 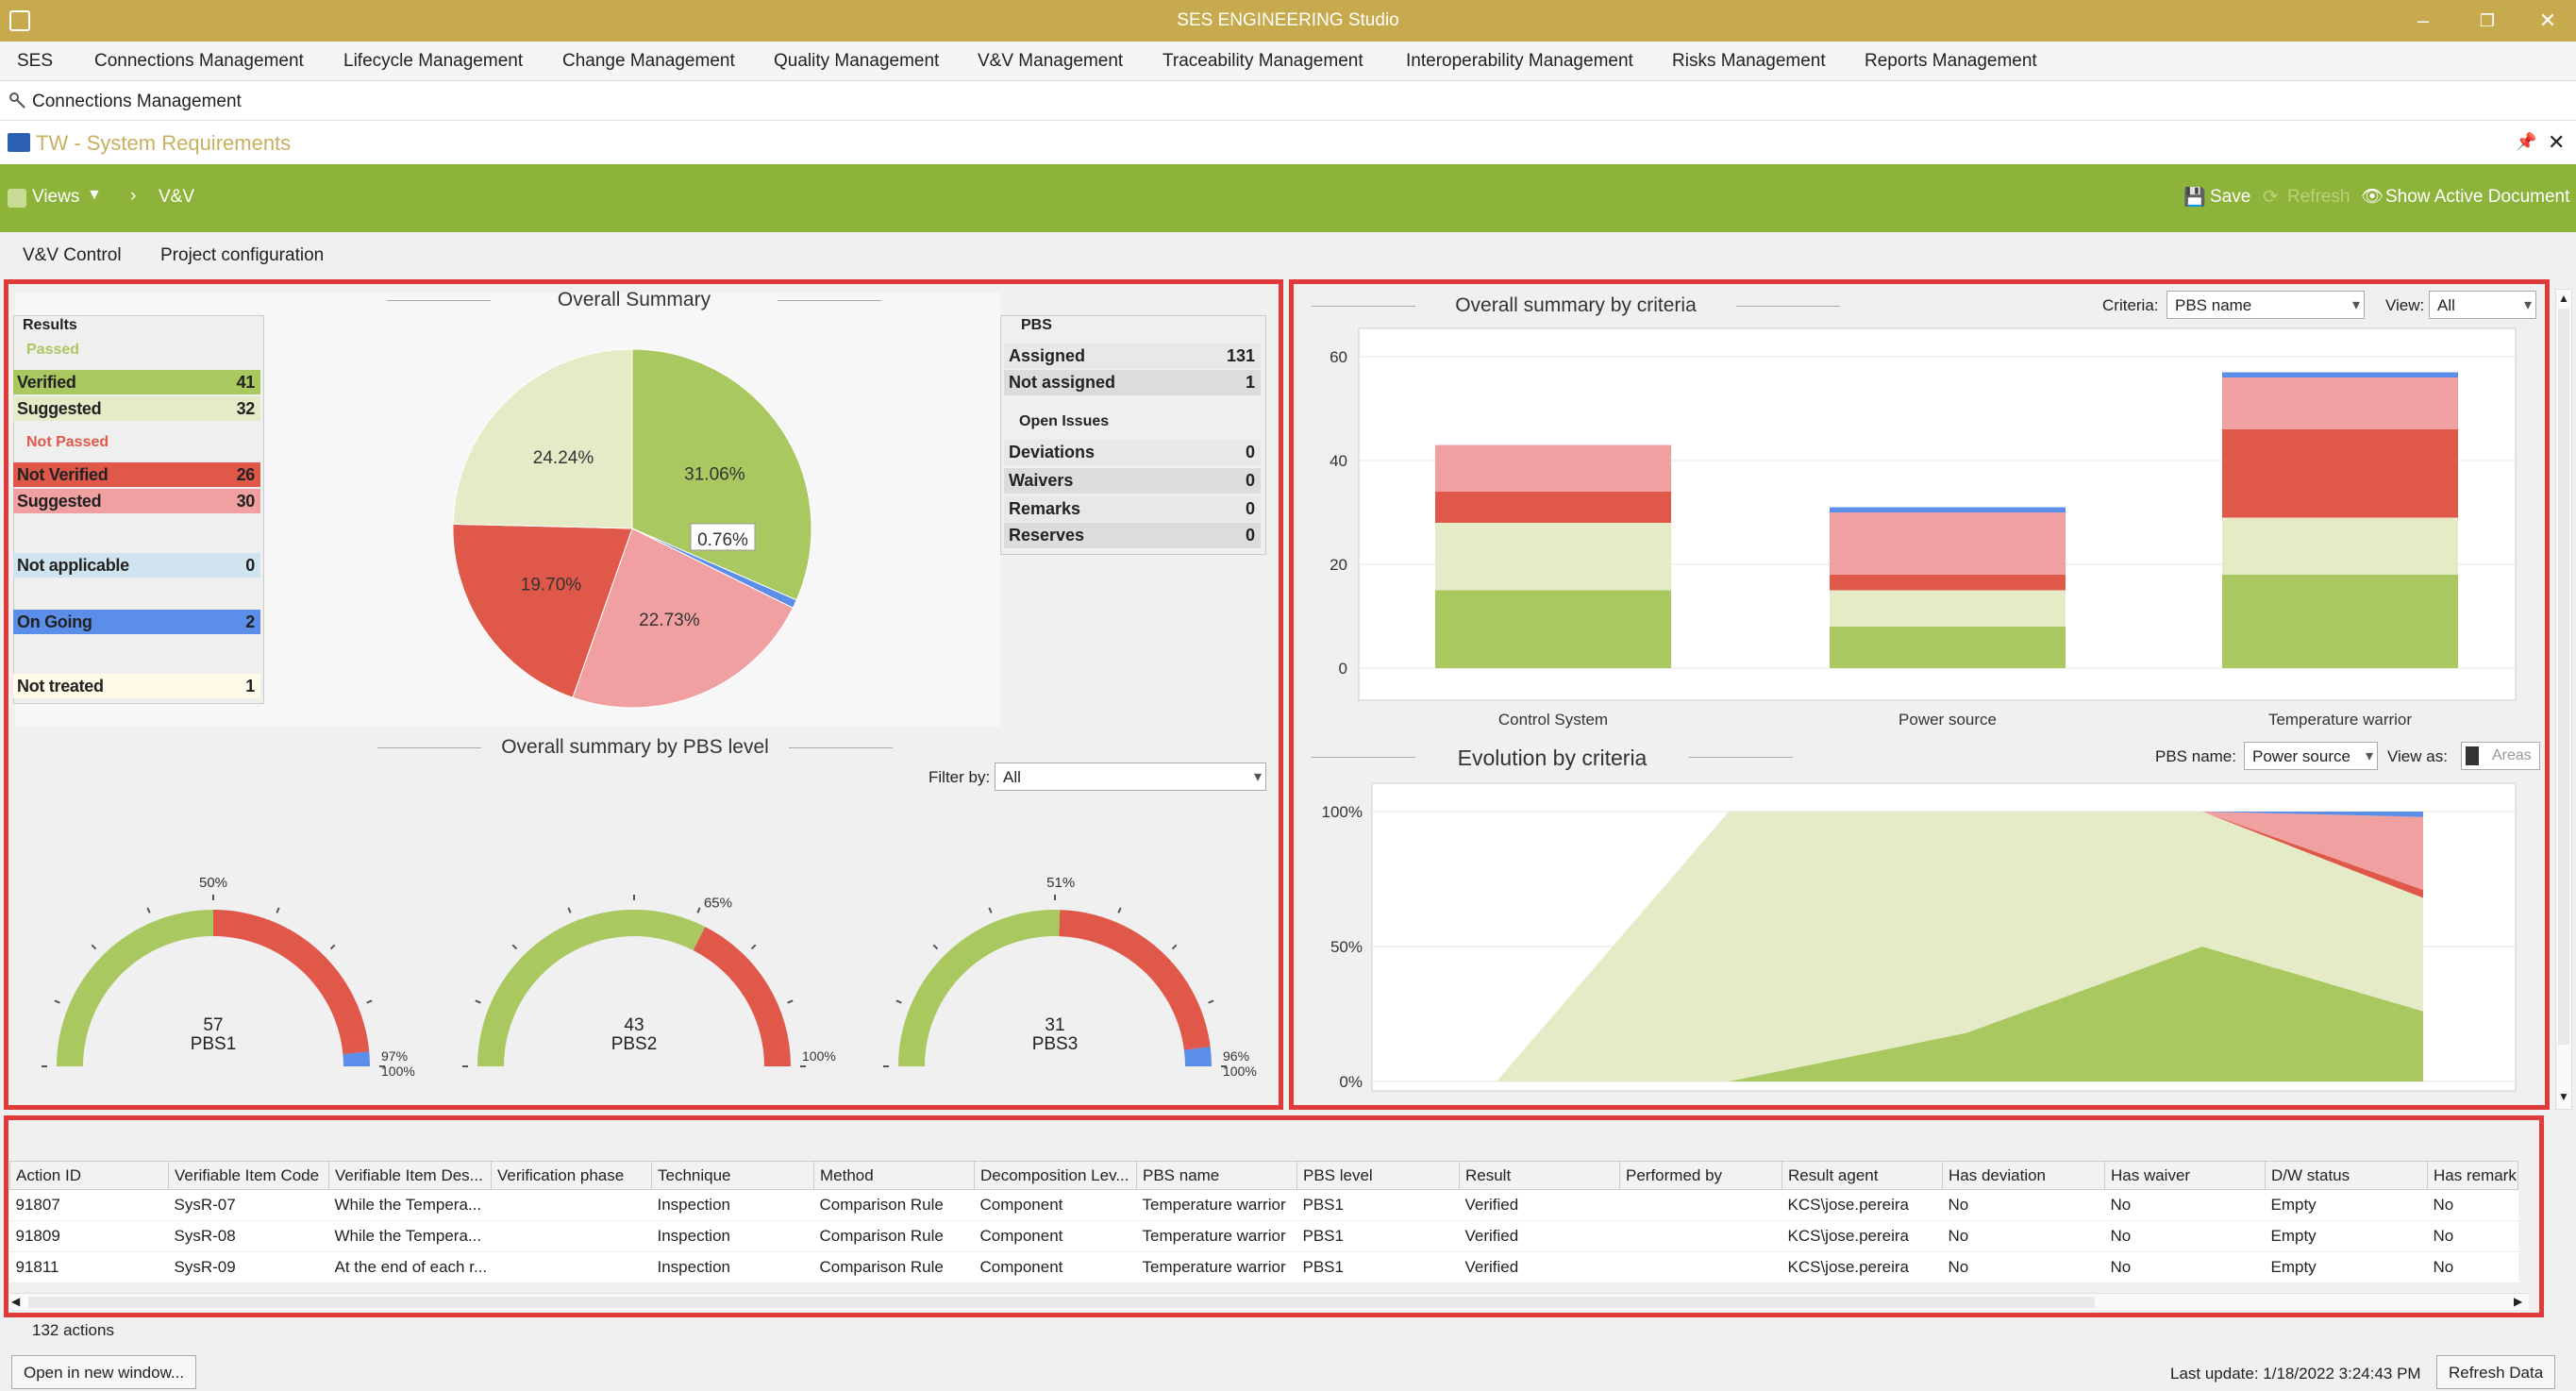 What do you see at coordinates (2487, 20) in the screenshot?
I see `restore-icon: ❐` at bounding box center [2487, 20].